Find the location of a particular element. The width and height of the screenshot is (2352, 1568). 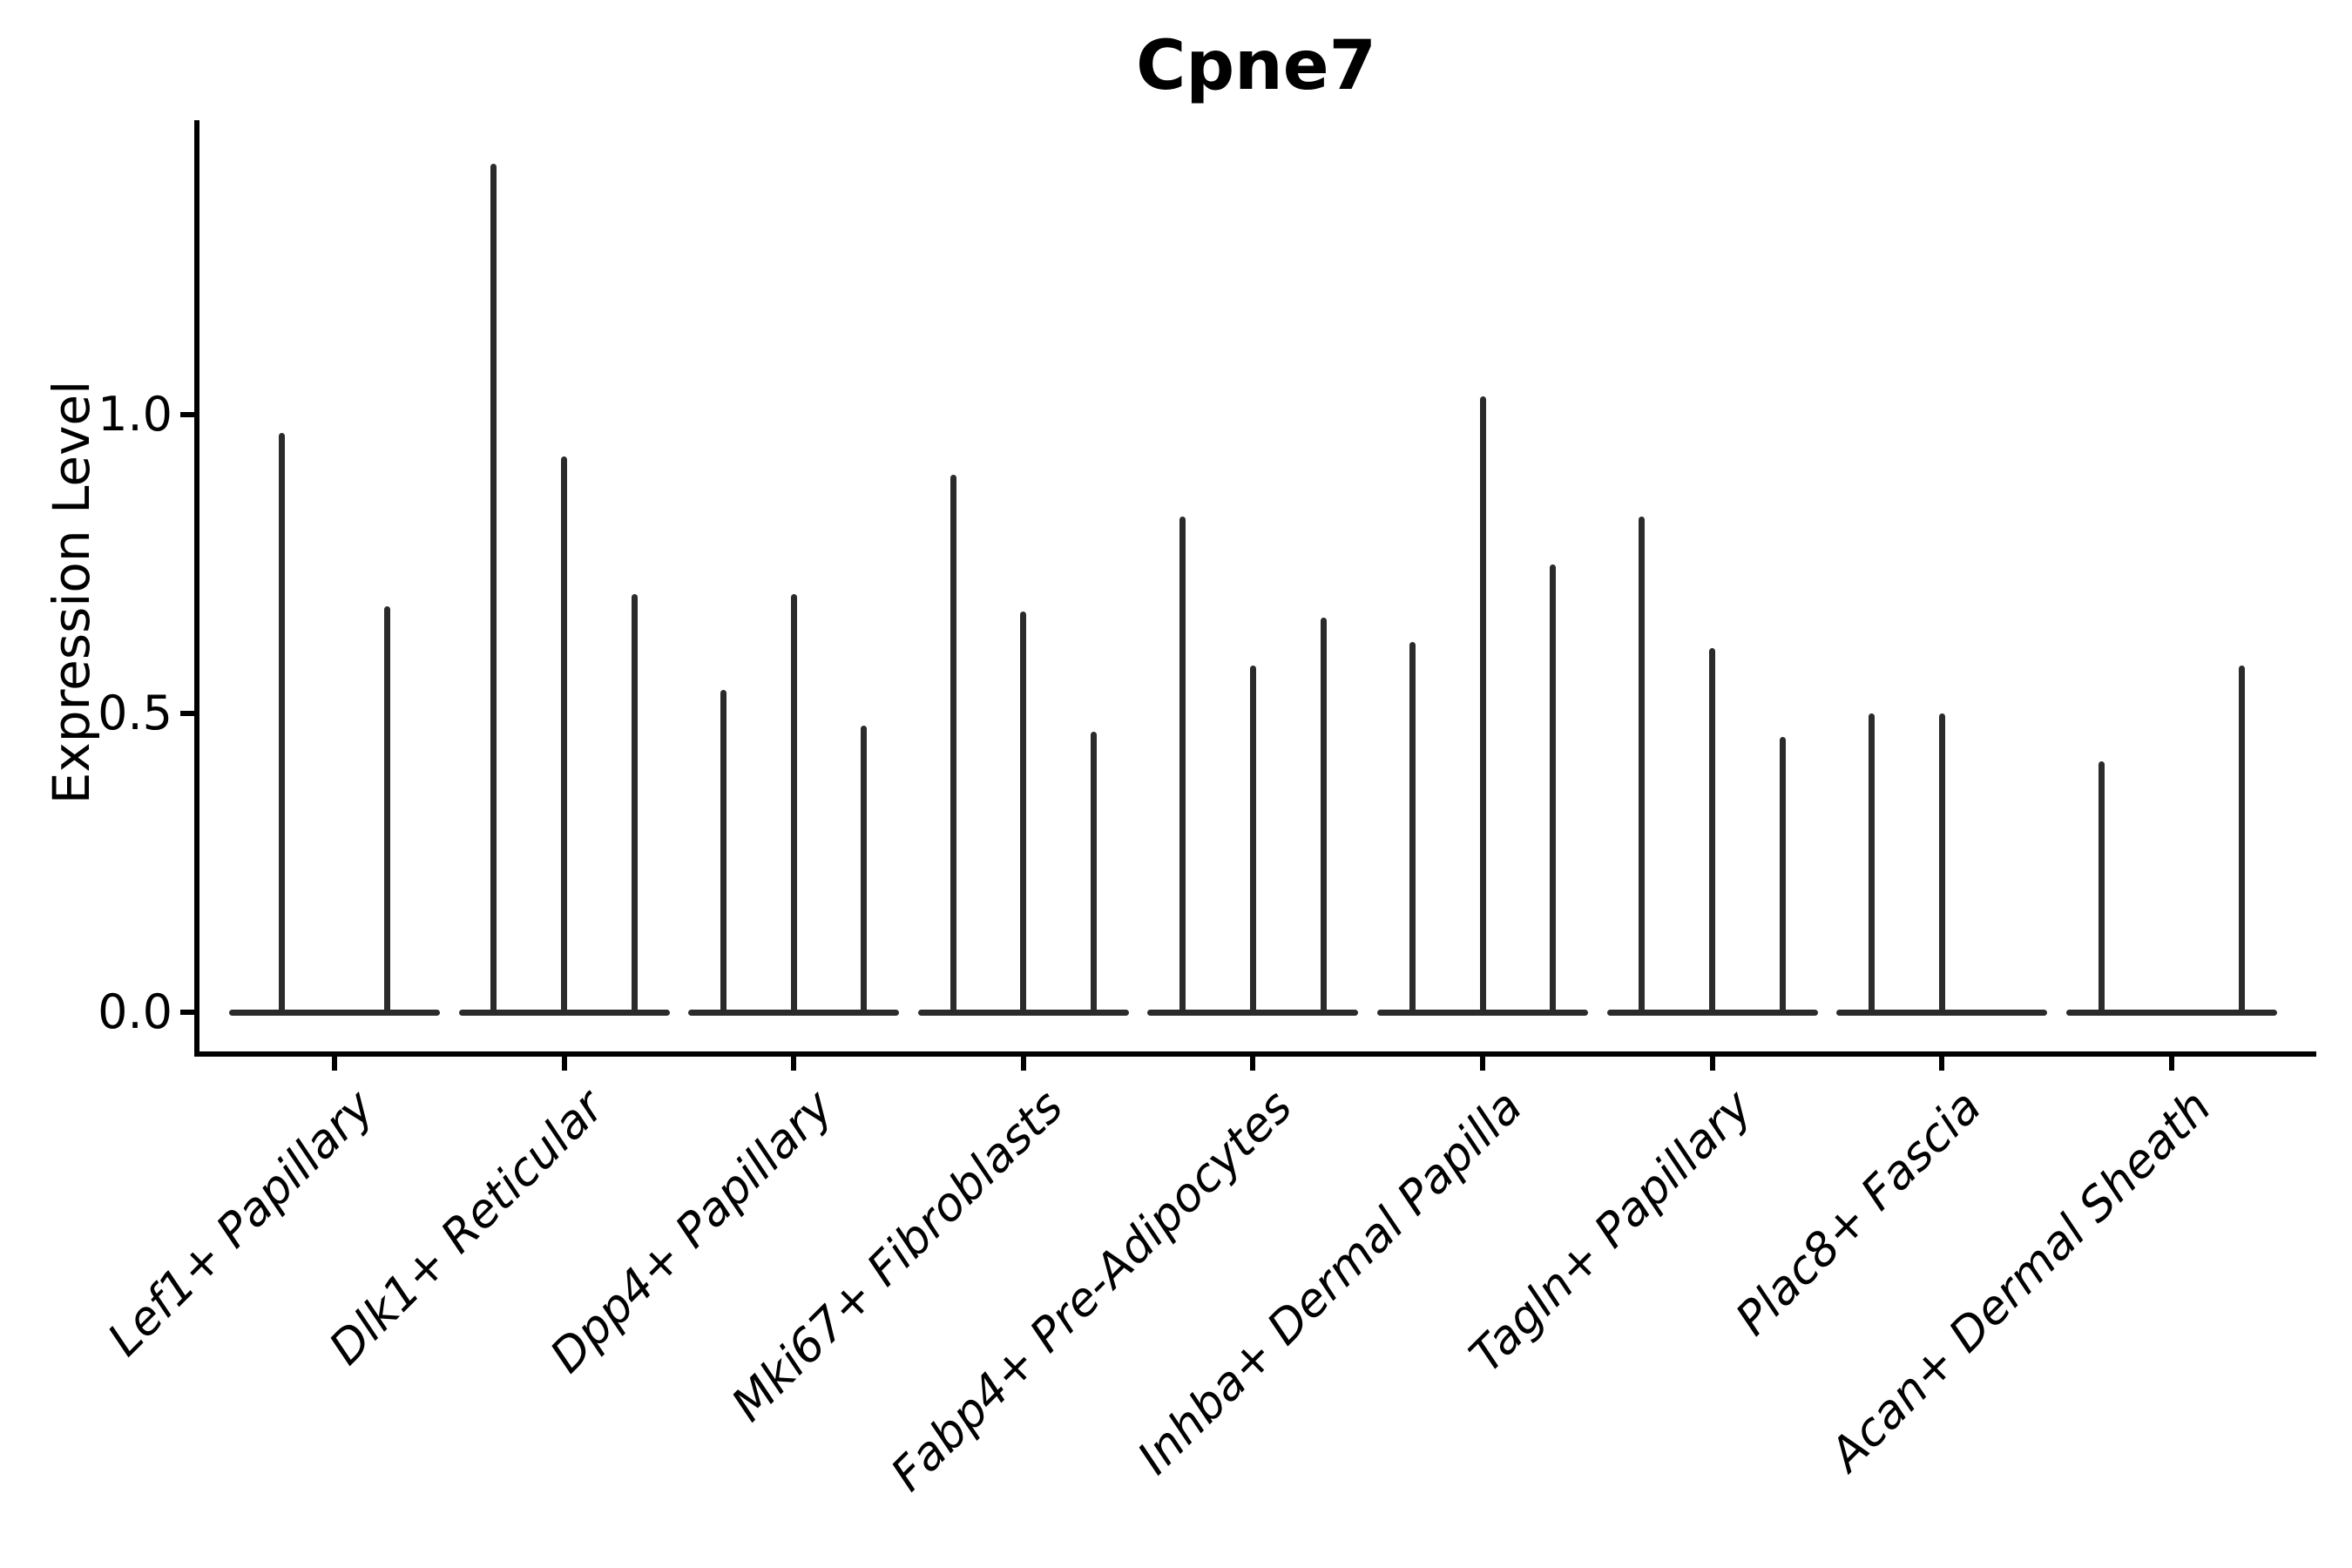

chart-title: Cpne7 is located at coordinates (1256, 66).